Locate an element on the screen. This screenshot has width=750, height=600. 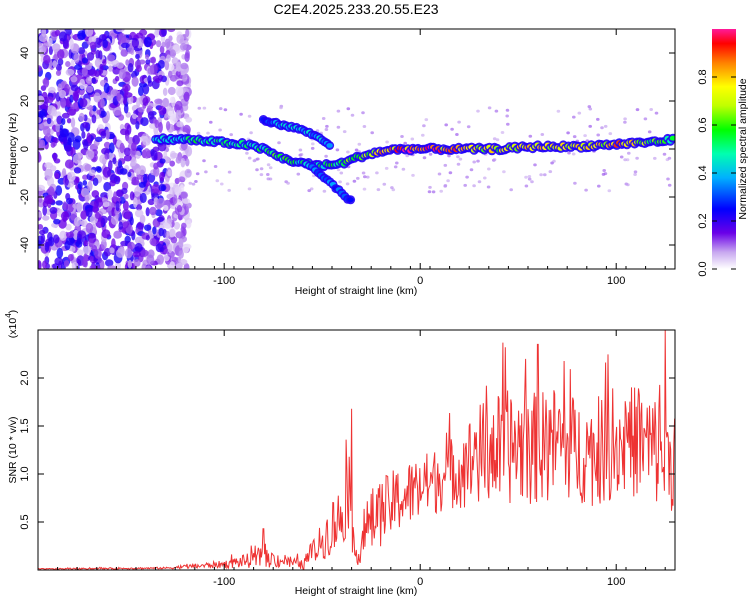
spectrogram-ytick-label: -20 is located at coordinates (25, 197).